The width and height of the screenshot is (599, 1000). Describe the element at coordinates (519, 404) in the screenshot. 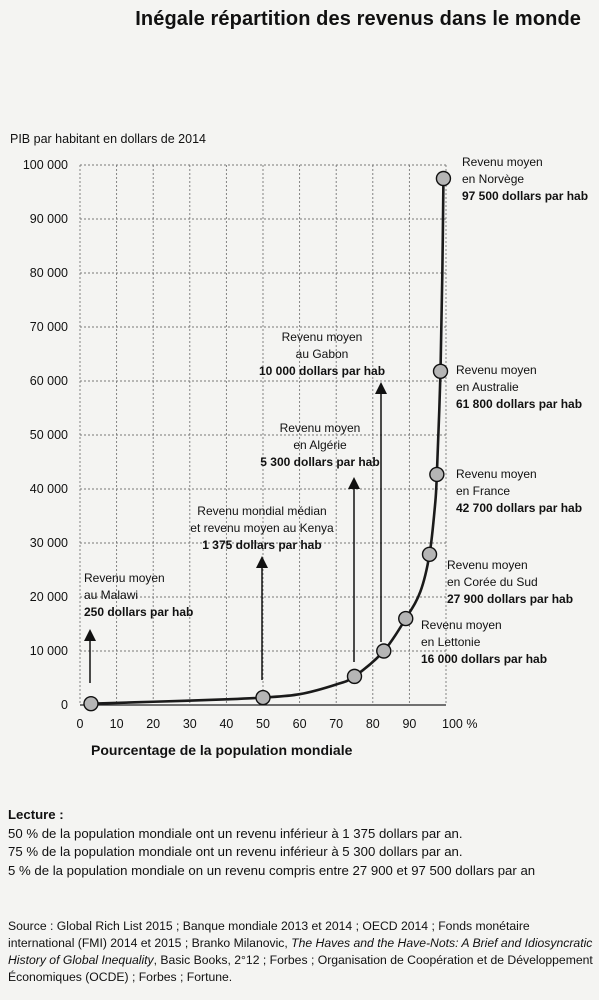

I see `annotation-value: 61 800 dollars par hab` at that location.